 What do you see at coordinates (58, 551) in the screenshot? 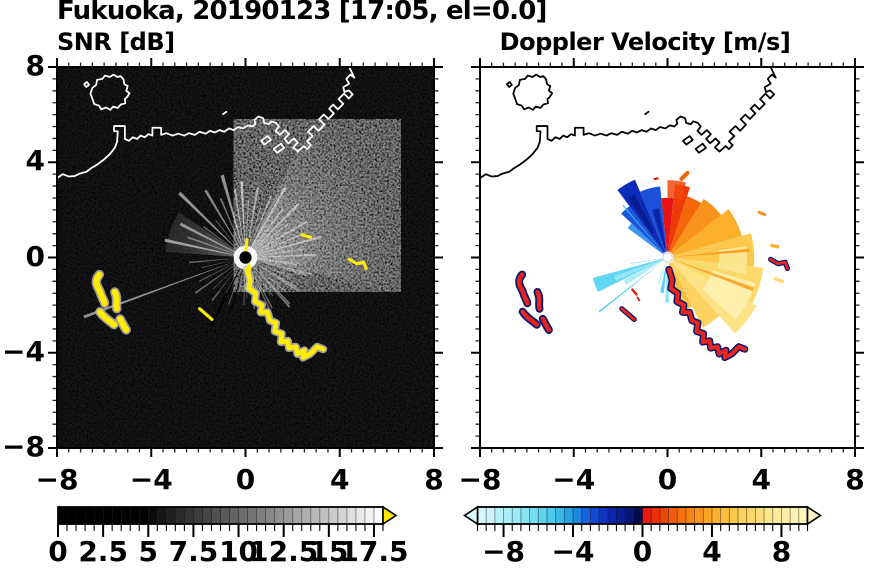
I see `snr-colorbar-label: 0` at bounding box center [58, 551].